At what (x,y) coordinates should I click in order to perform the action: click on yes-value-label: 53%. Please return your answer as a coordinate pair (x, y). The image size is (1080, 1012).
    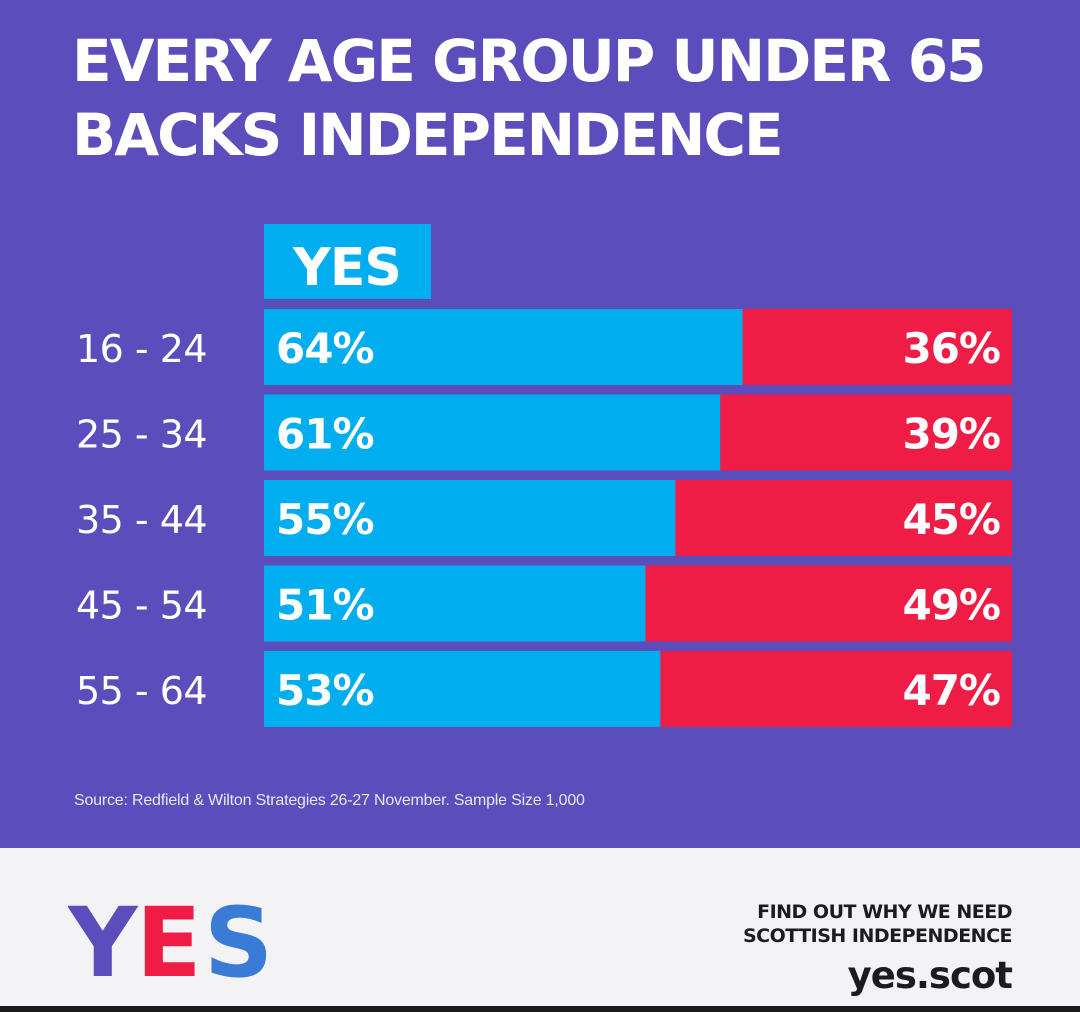
    Looking at the image, I should click on (325, 690).